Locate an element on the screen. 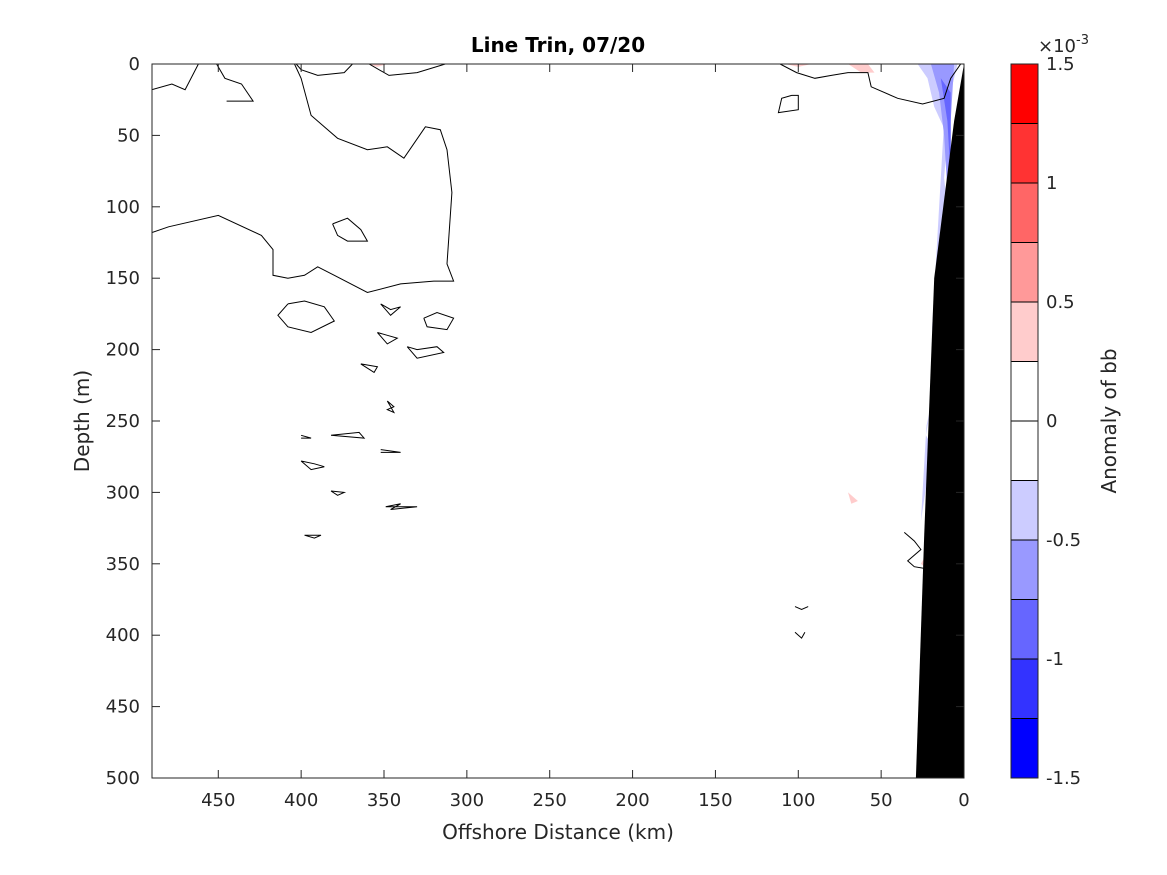  x-tick-label-300: 300 is located at coordinates (467, 800).